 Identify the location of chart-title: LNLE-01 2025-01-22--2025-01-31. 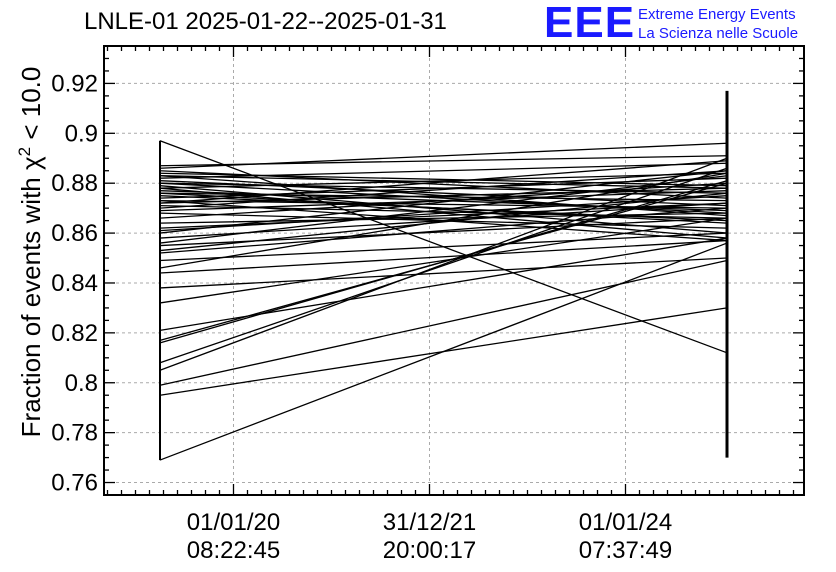
(265, 21).